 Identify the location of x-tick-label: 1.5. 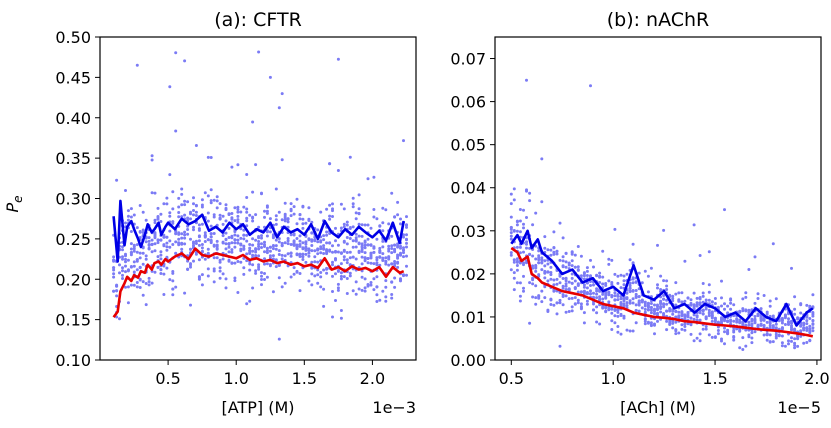
(714, 378).